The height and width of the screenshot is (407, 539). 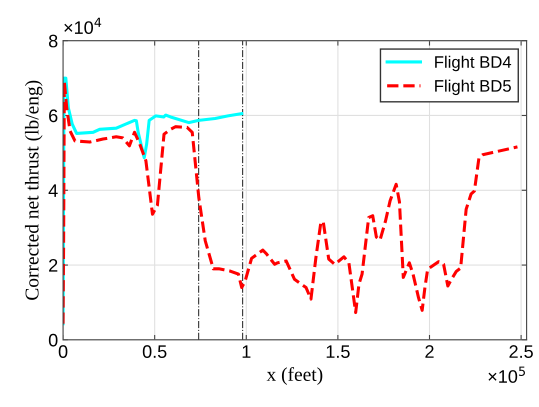 I want to click on y-tick-label: 8, so click(x=53, y=41).